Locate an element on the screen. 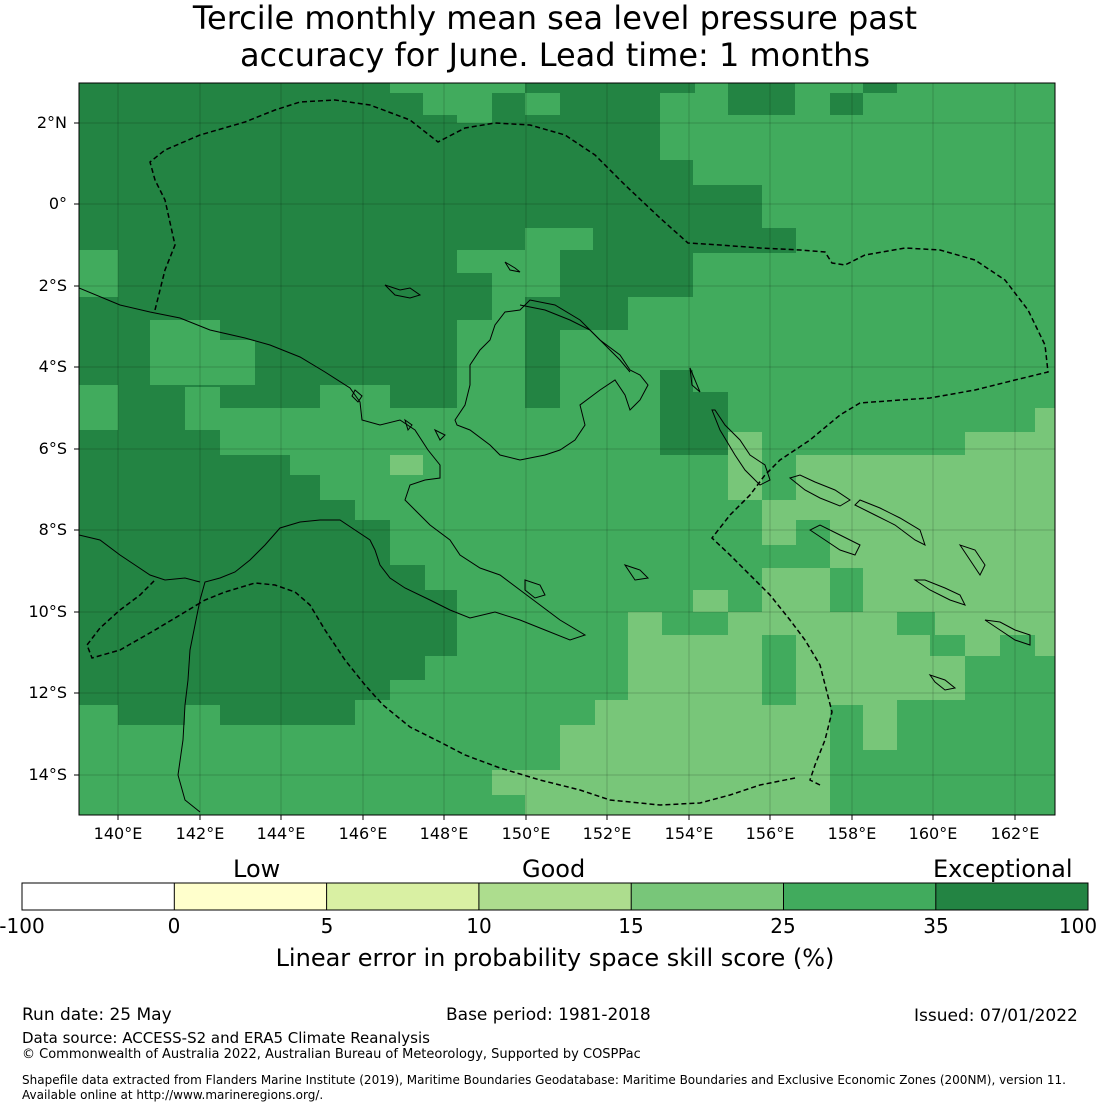 This screenshot has height=1110, width=1110. category-label-good: Good is located at coordinates (554, 869).